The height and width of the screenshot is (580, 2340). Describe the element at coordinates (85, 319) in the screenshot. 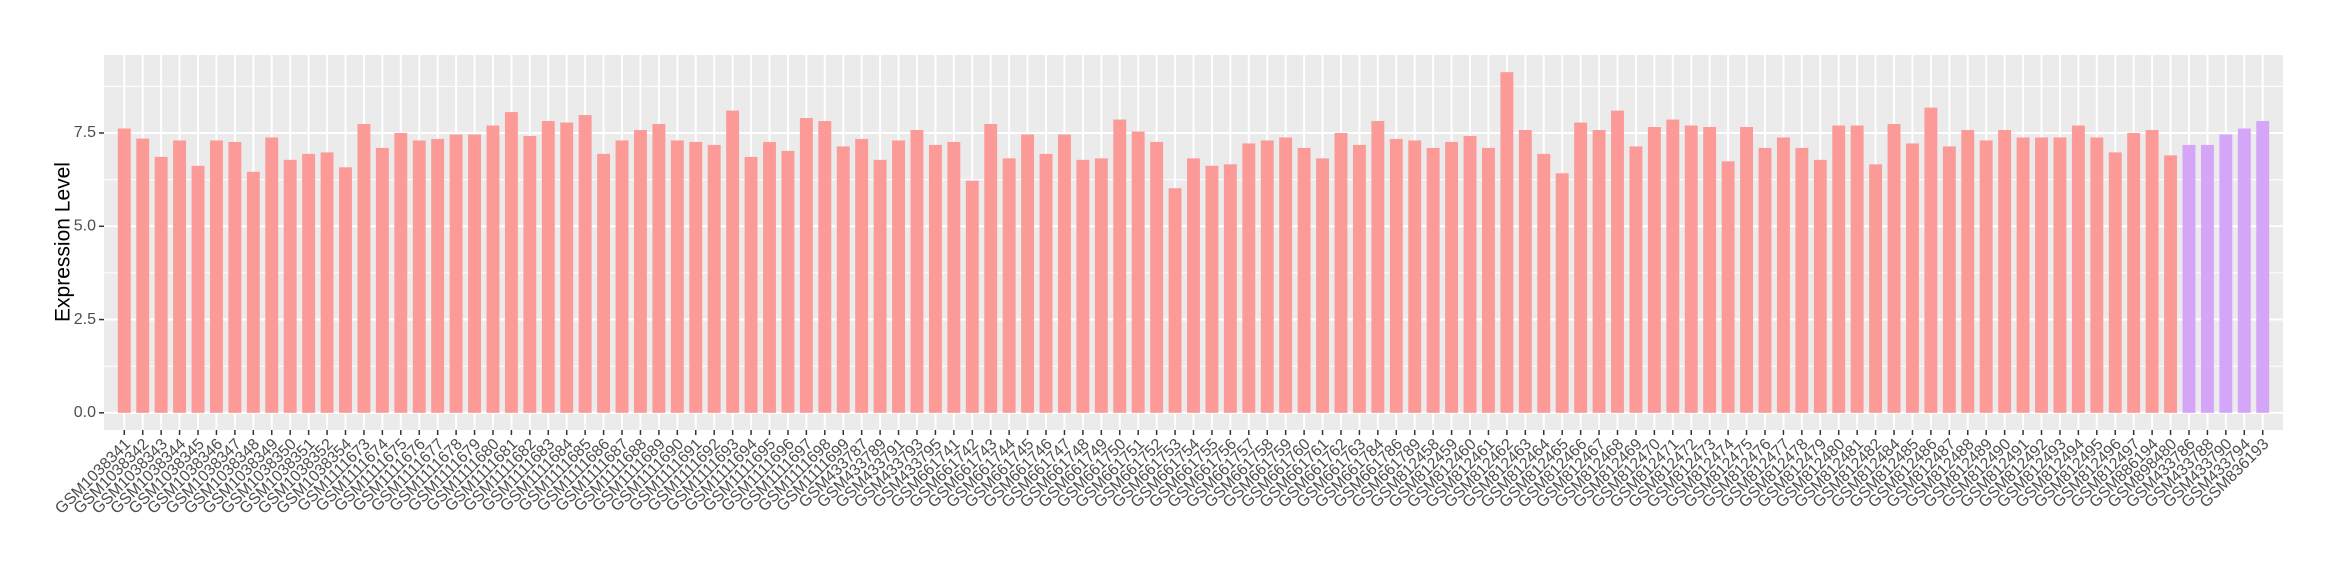

I see `y-tick-label: 2.5` at that location.